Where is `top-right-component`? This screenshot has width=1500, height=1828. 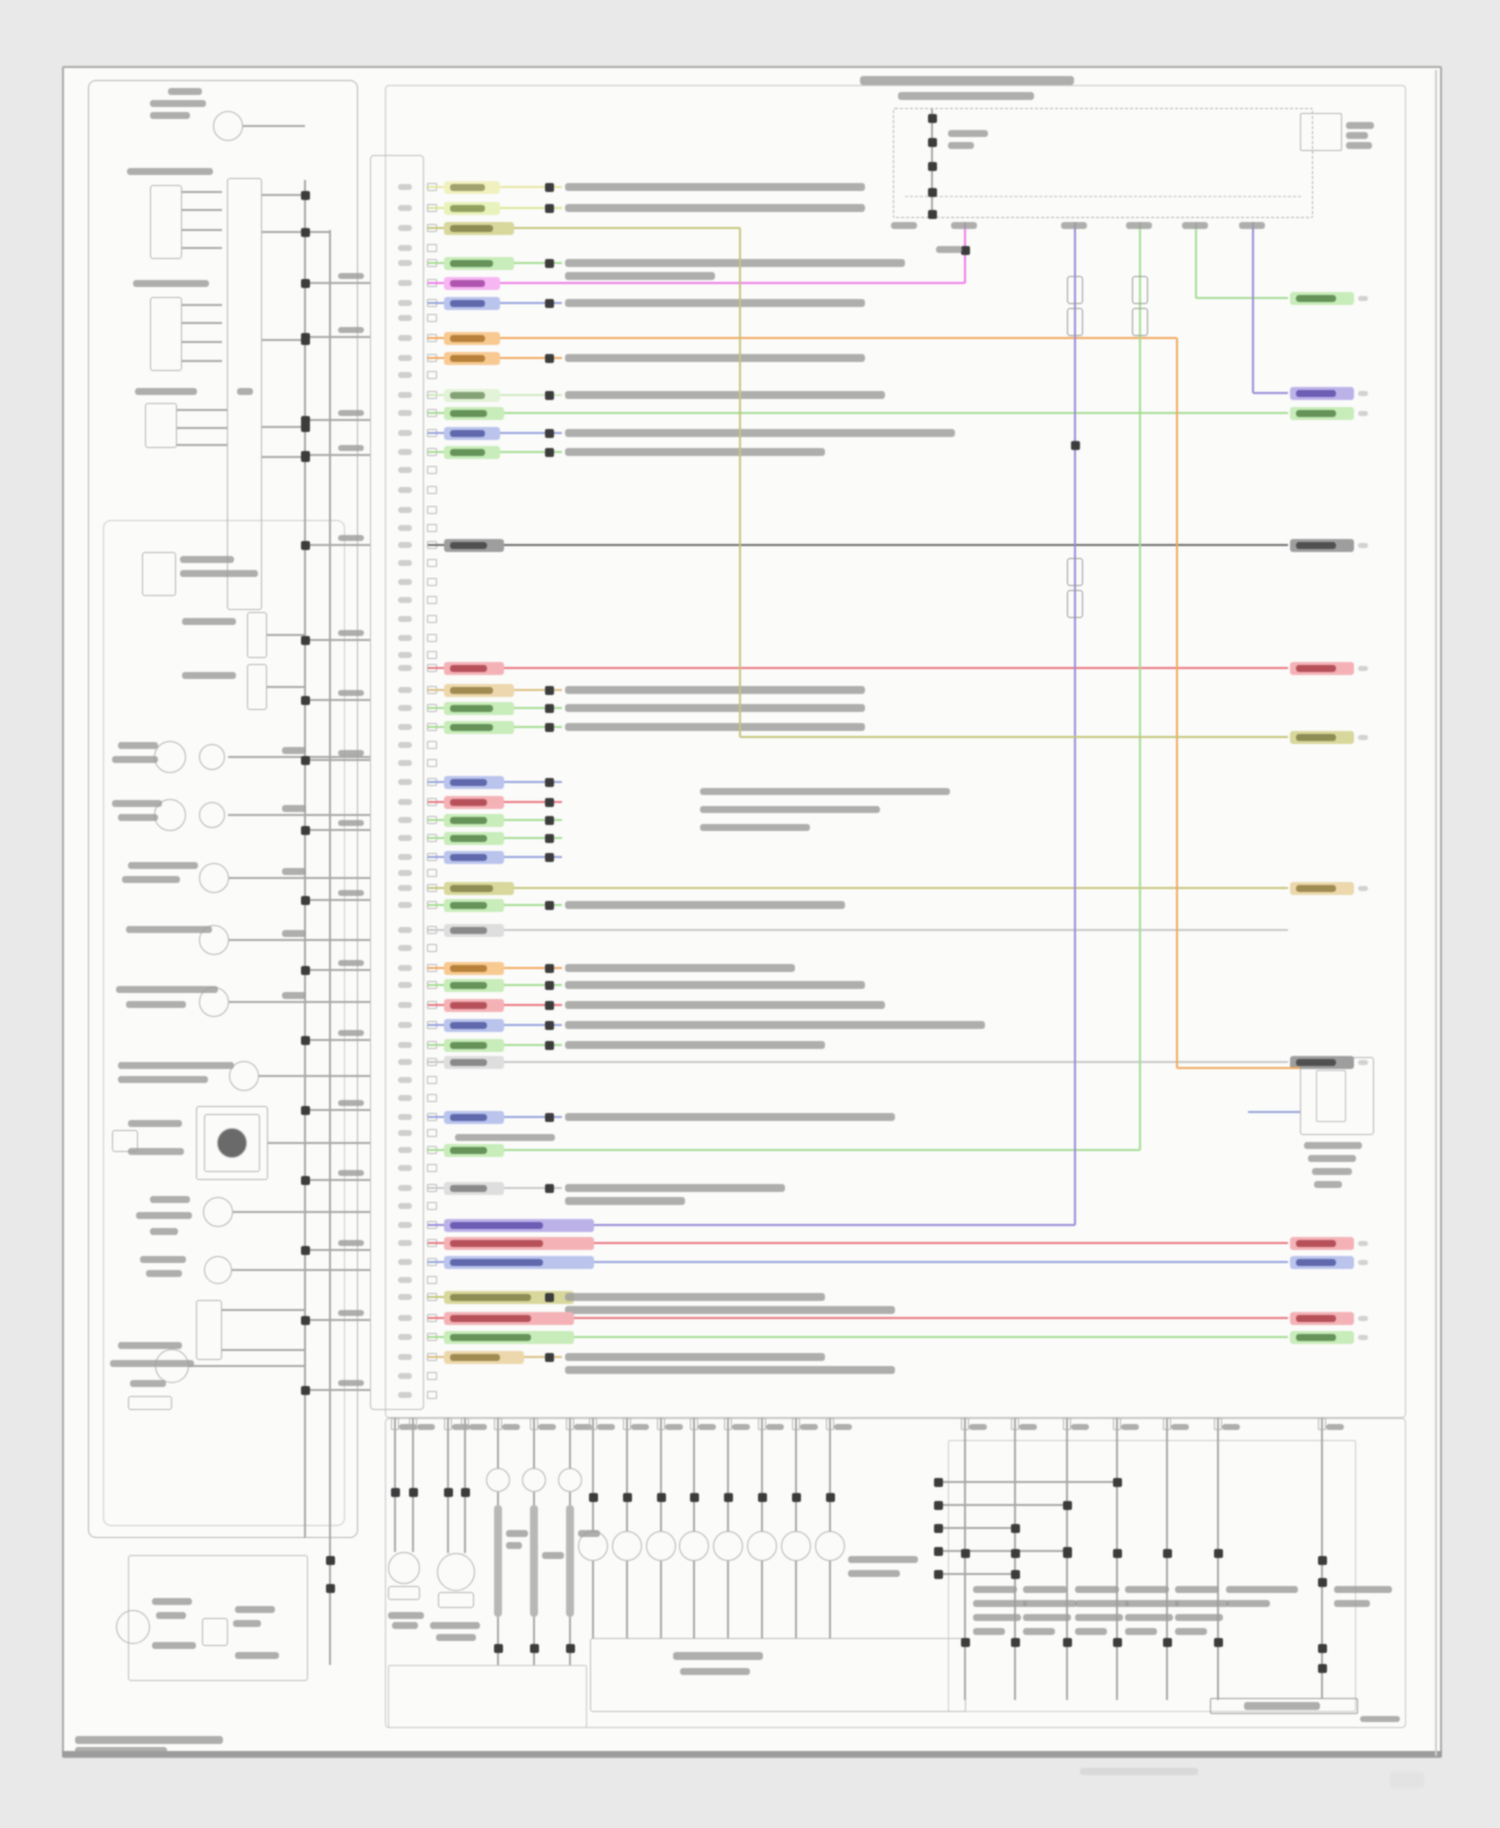
top-right-component is located at coordinates (1321, 132).